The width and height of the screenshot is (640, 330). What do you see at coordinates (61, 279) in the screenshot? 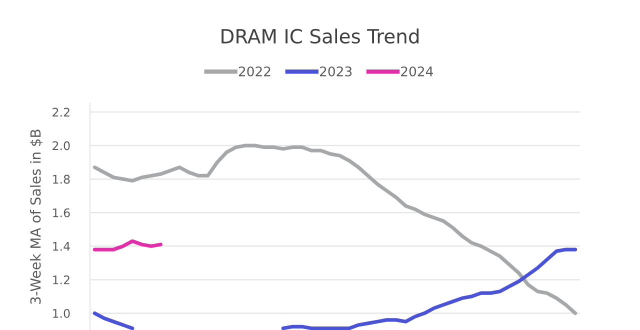
I see `y-tick-label: 1.2` at bounding box center [61, 279].